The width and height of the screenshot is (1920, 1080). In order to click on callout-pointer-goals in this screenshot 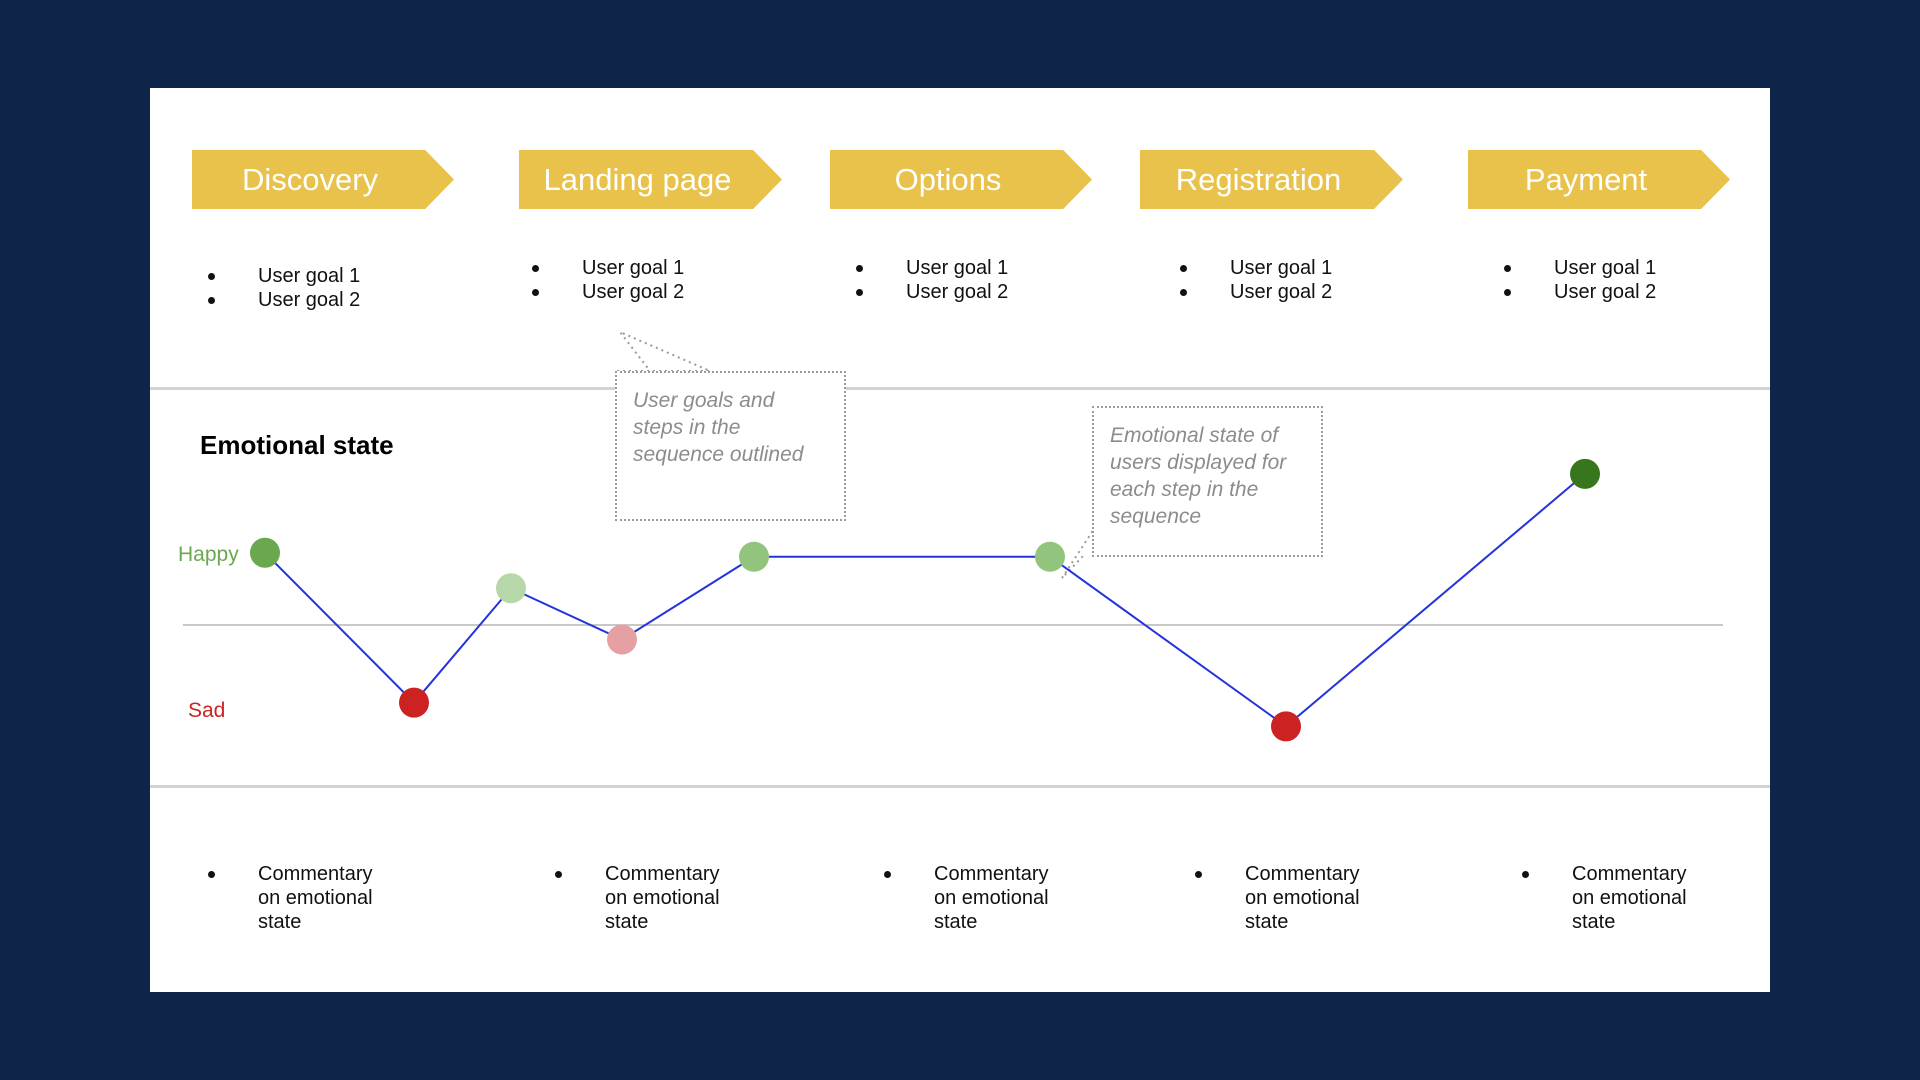, I will do `click(663, 350)`.